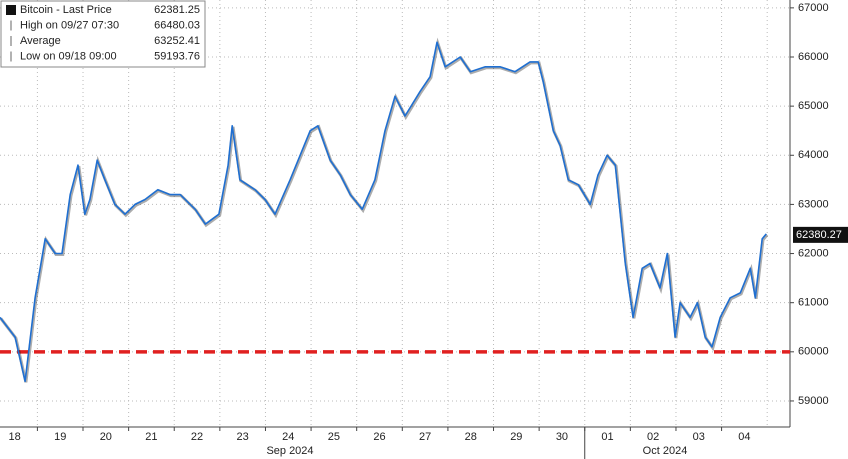 Image resolution: width=848 pixels, height=459 pixels. What do you see at coordinates (813, 8) in the screenshot?
I see `y-tick-label: 67000` at bounding box center [813, 8].